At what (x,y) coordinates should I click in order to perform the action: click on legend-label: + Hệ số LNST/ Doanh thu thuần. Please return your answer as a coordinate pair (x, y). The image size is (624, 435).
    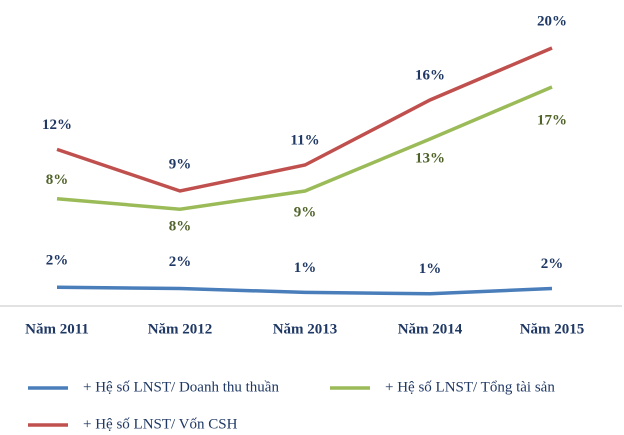
    Looking at the image, I should click on (181, 387).